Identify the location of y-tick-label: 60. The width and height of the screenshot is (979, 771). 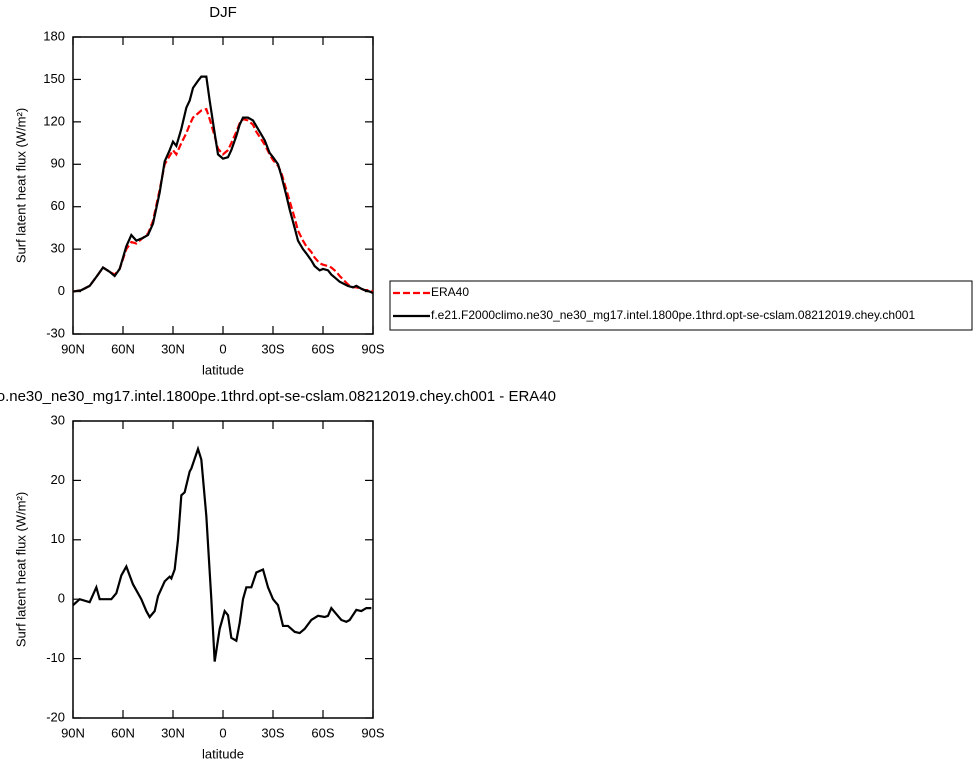
(58, 205).